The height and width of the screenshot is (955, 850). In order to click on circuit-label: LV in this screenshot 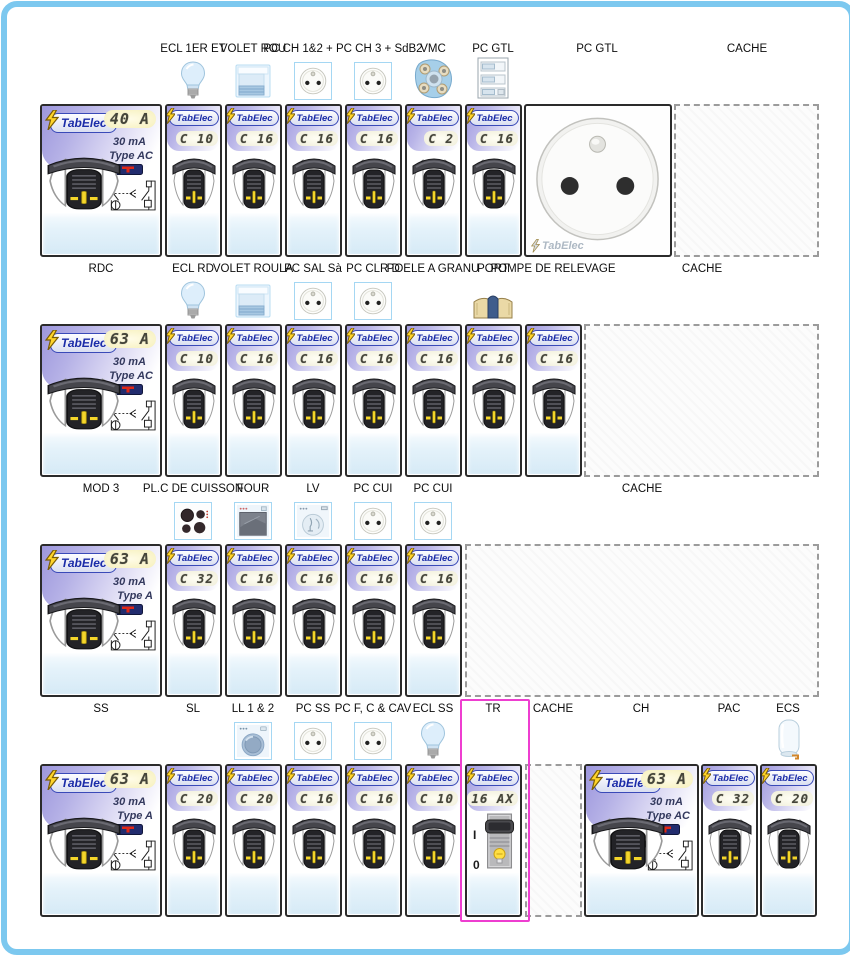, I will do `click(313, 489)`.